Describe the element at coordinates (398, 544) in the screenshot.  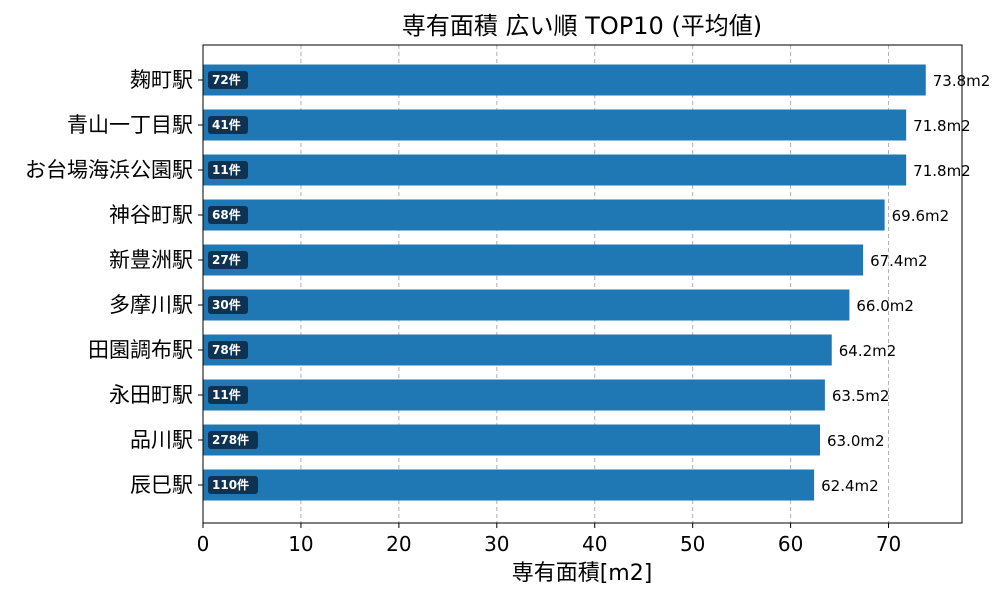
I see `x-tick-label: 20` at that location.